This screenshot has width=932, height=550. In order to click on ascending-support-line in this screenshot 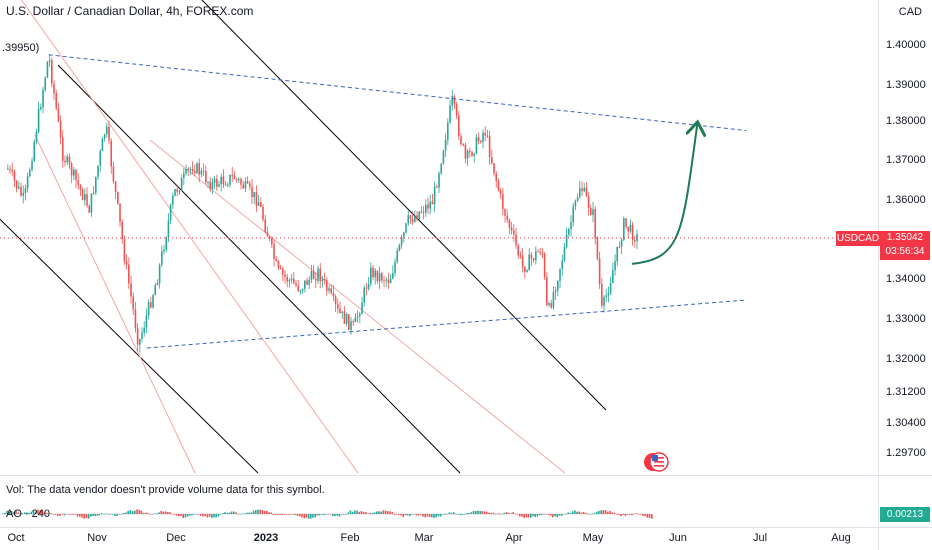, I will do `click(446, 324)`.